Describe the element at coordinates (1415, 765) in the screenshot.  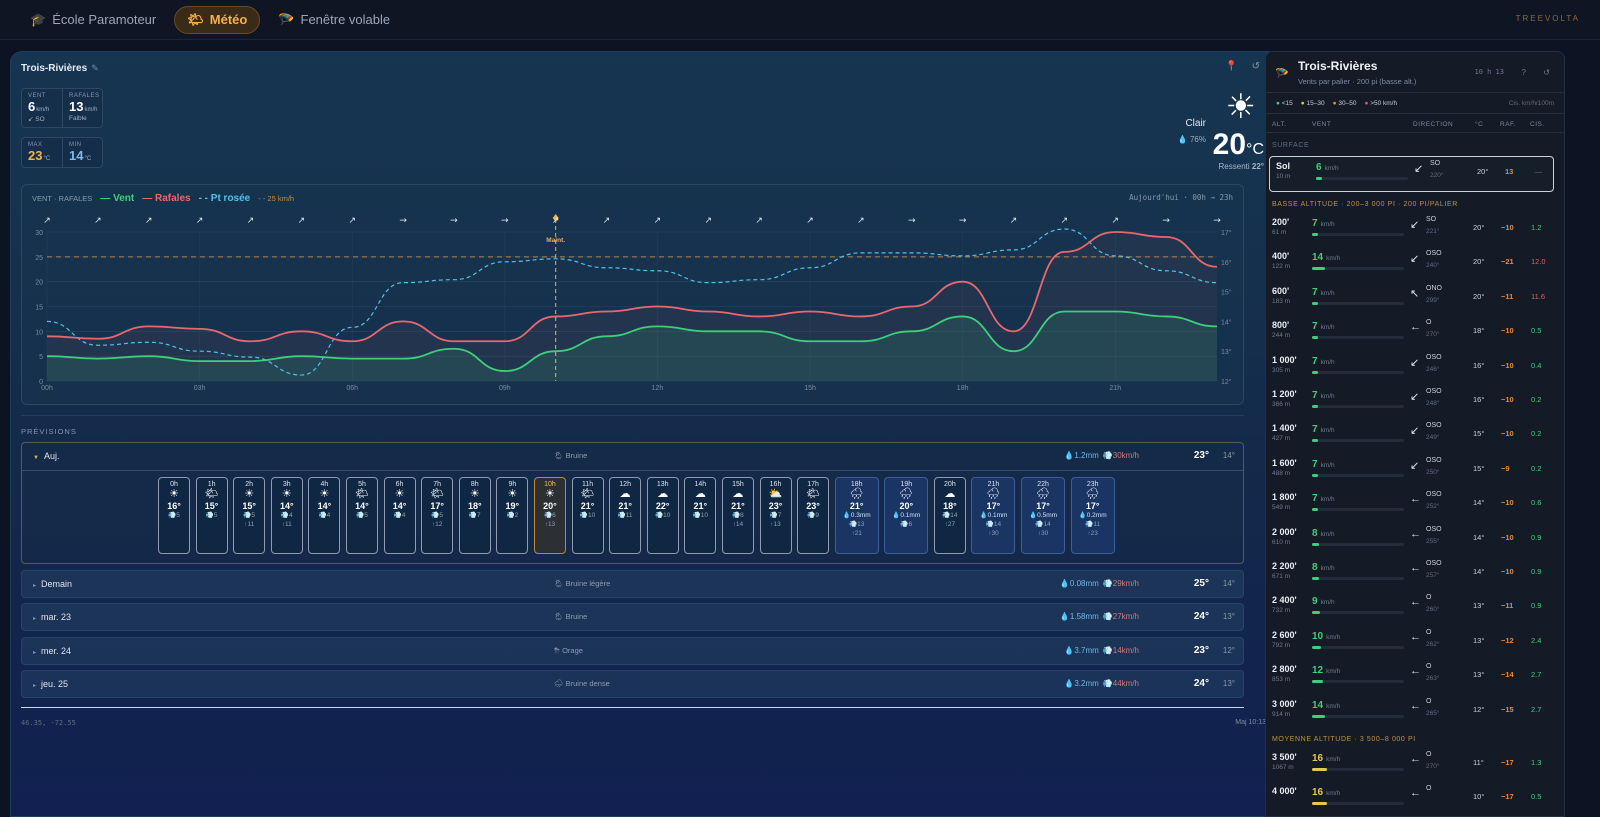
I see `altitude-row: 3 500' 1067 m 16 km/h ← O 270° 11° −17 1.3` at that location.